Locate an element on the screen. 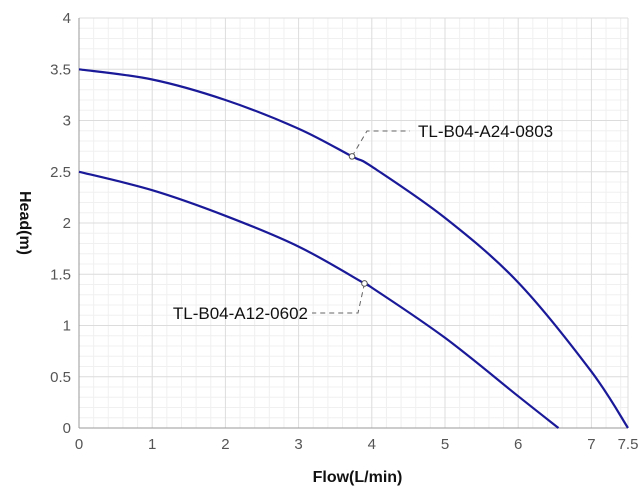  x-tick-label: 7.5 is located at coordinates (628, 444).